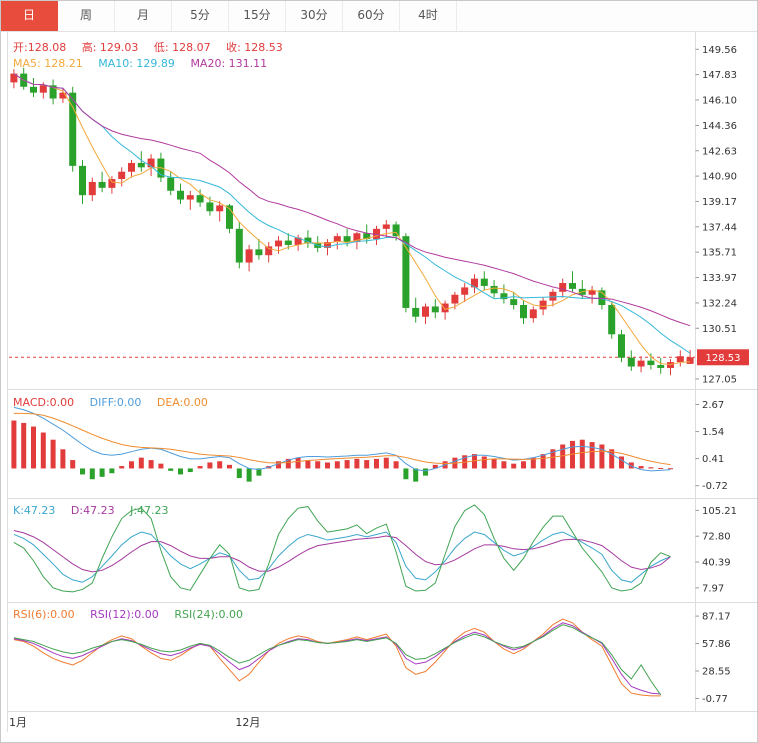 This screenshot has height=743, width=758. Describe the element at coordinates (719, 202) in the screenshot. I see `y-axis-tick: 139.17` at that location.